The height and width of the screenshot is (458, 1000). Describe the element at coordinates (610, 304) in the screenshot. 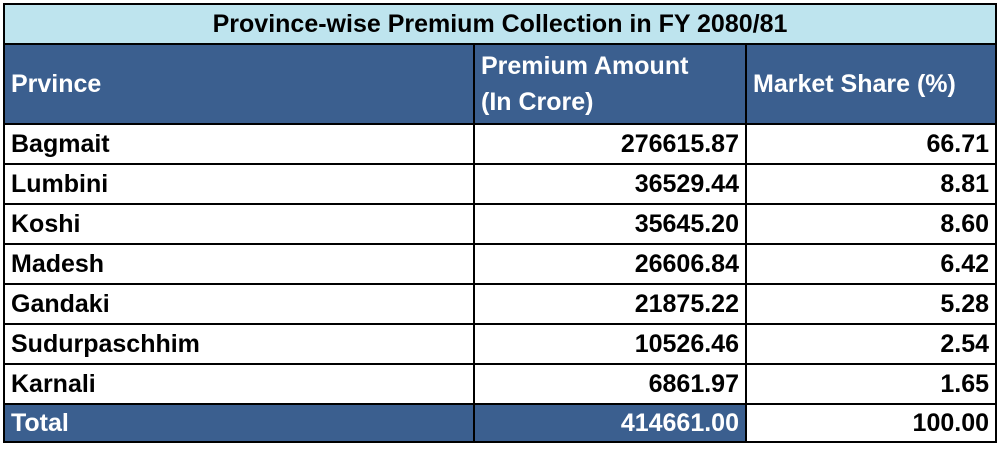

I see `cell-premium-amount: 21875.22` at that location.